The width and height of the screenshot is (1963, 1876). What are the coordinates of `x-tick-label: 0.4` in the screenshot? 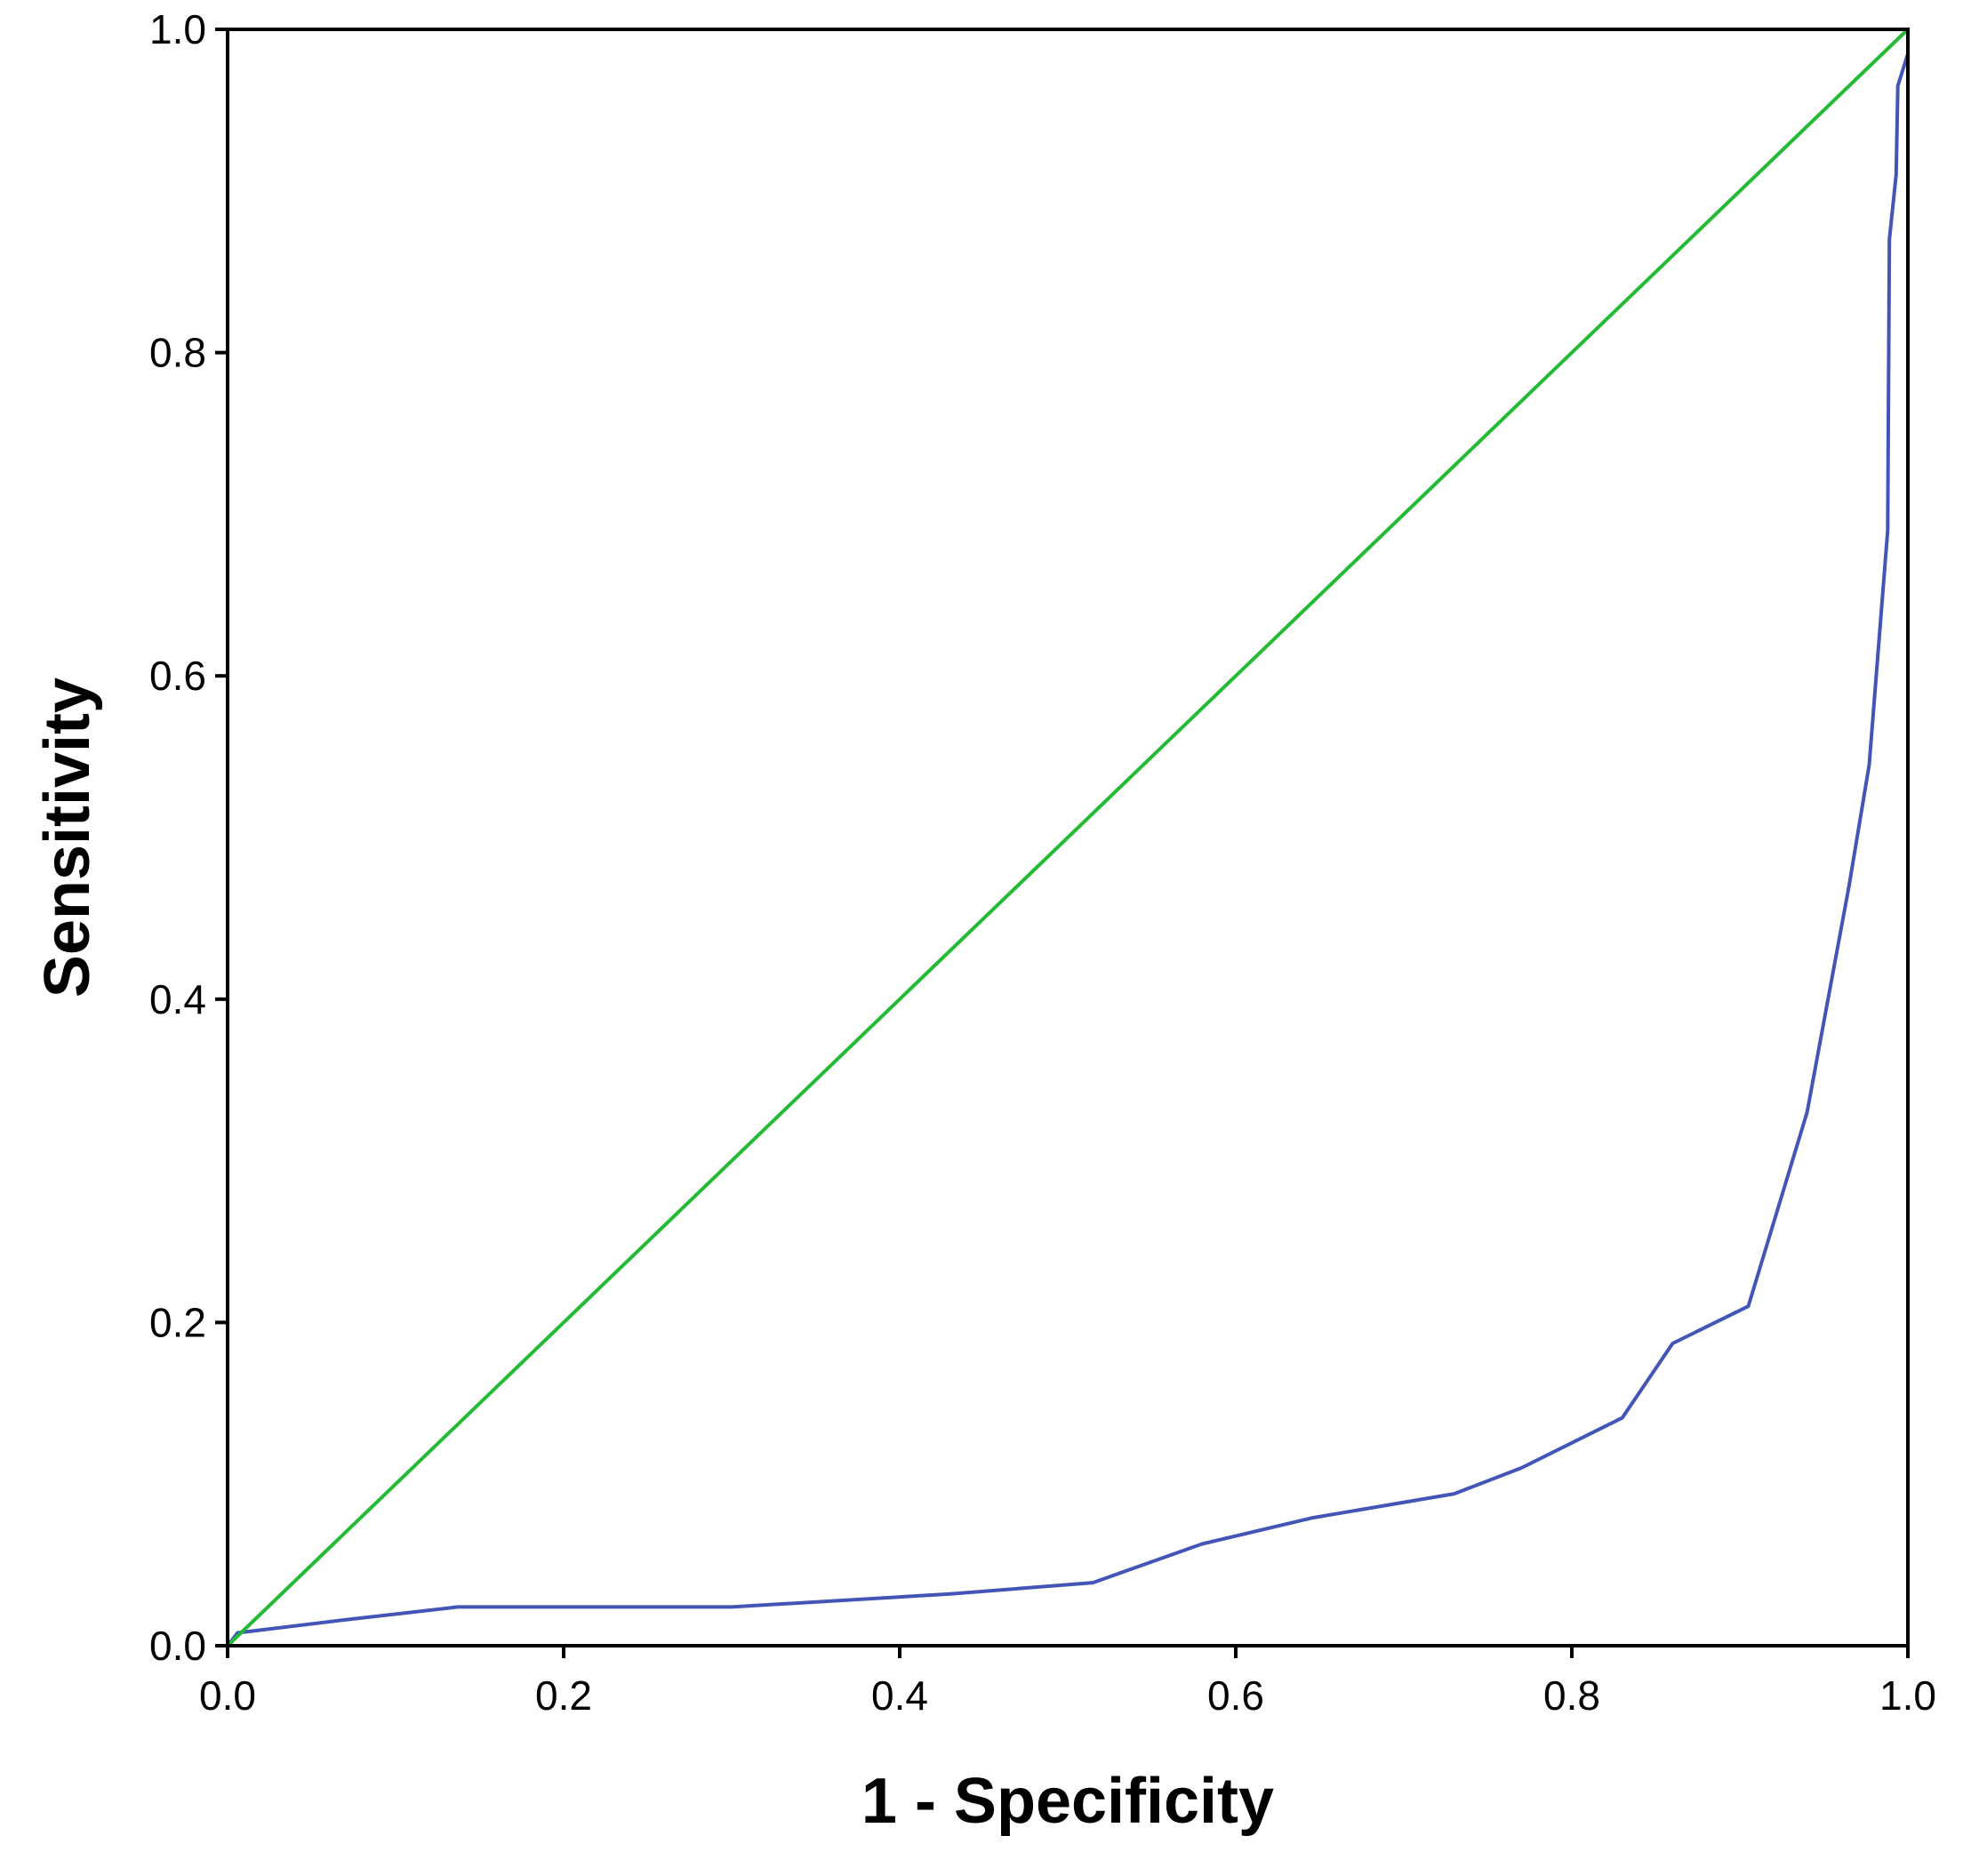 It's located at (899, 1695).